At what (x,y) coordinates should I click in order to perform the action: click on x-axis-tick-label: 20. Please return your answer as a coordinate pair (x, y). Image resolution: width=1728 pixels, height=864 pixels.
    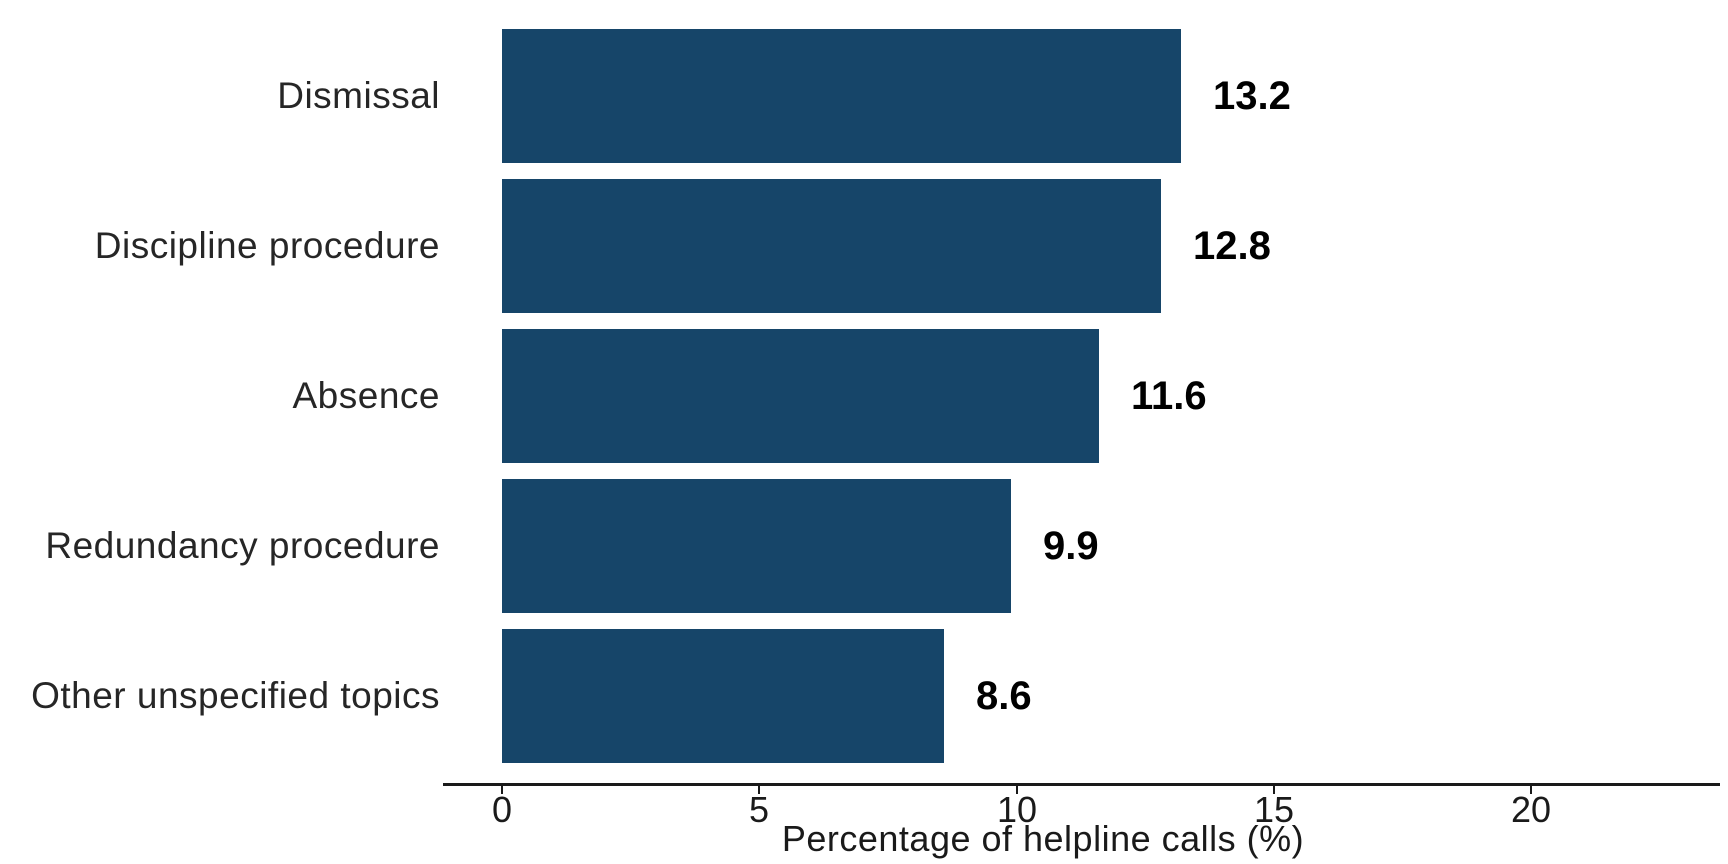
    Looking at the image, I should click on (1531, 809).